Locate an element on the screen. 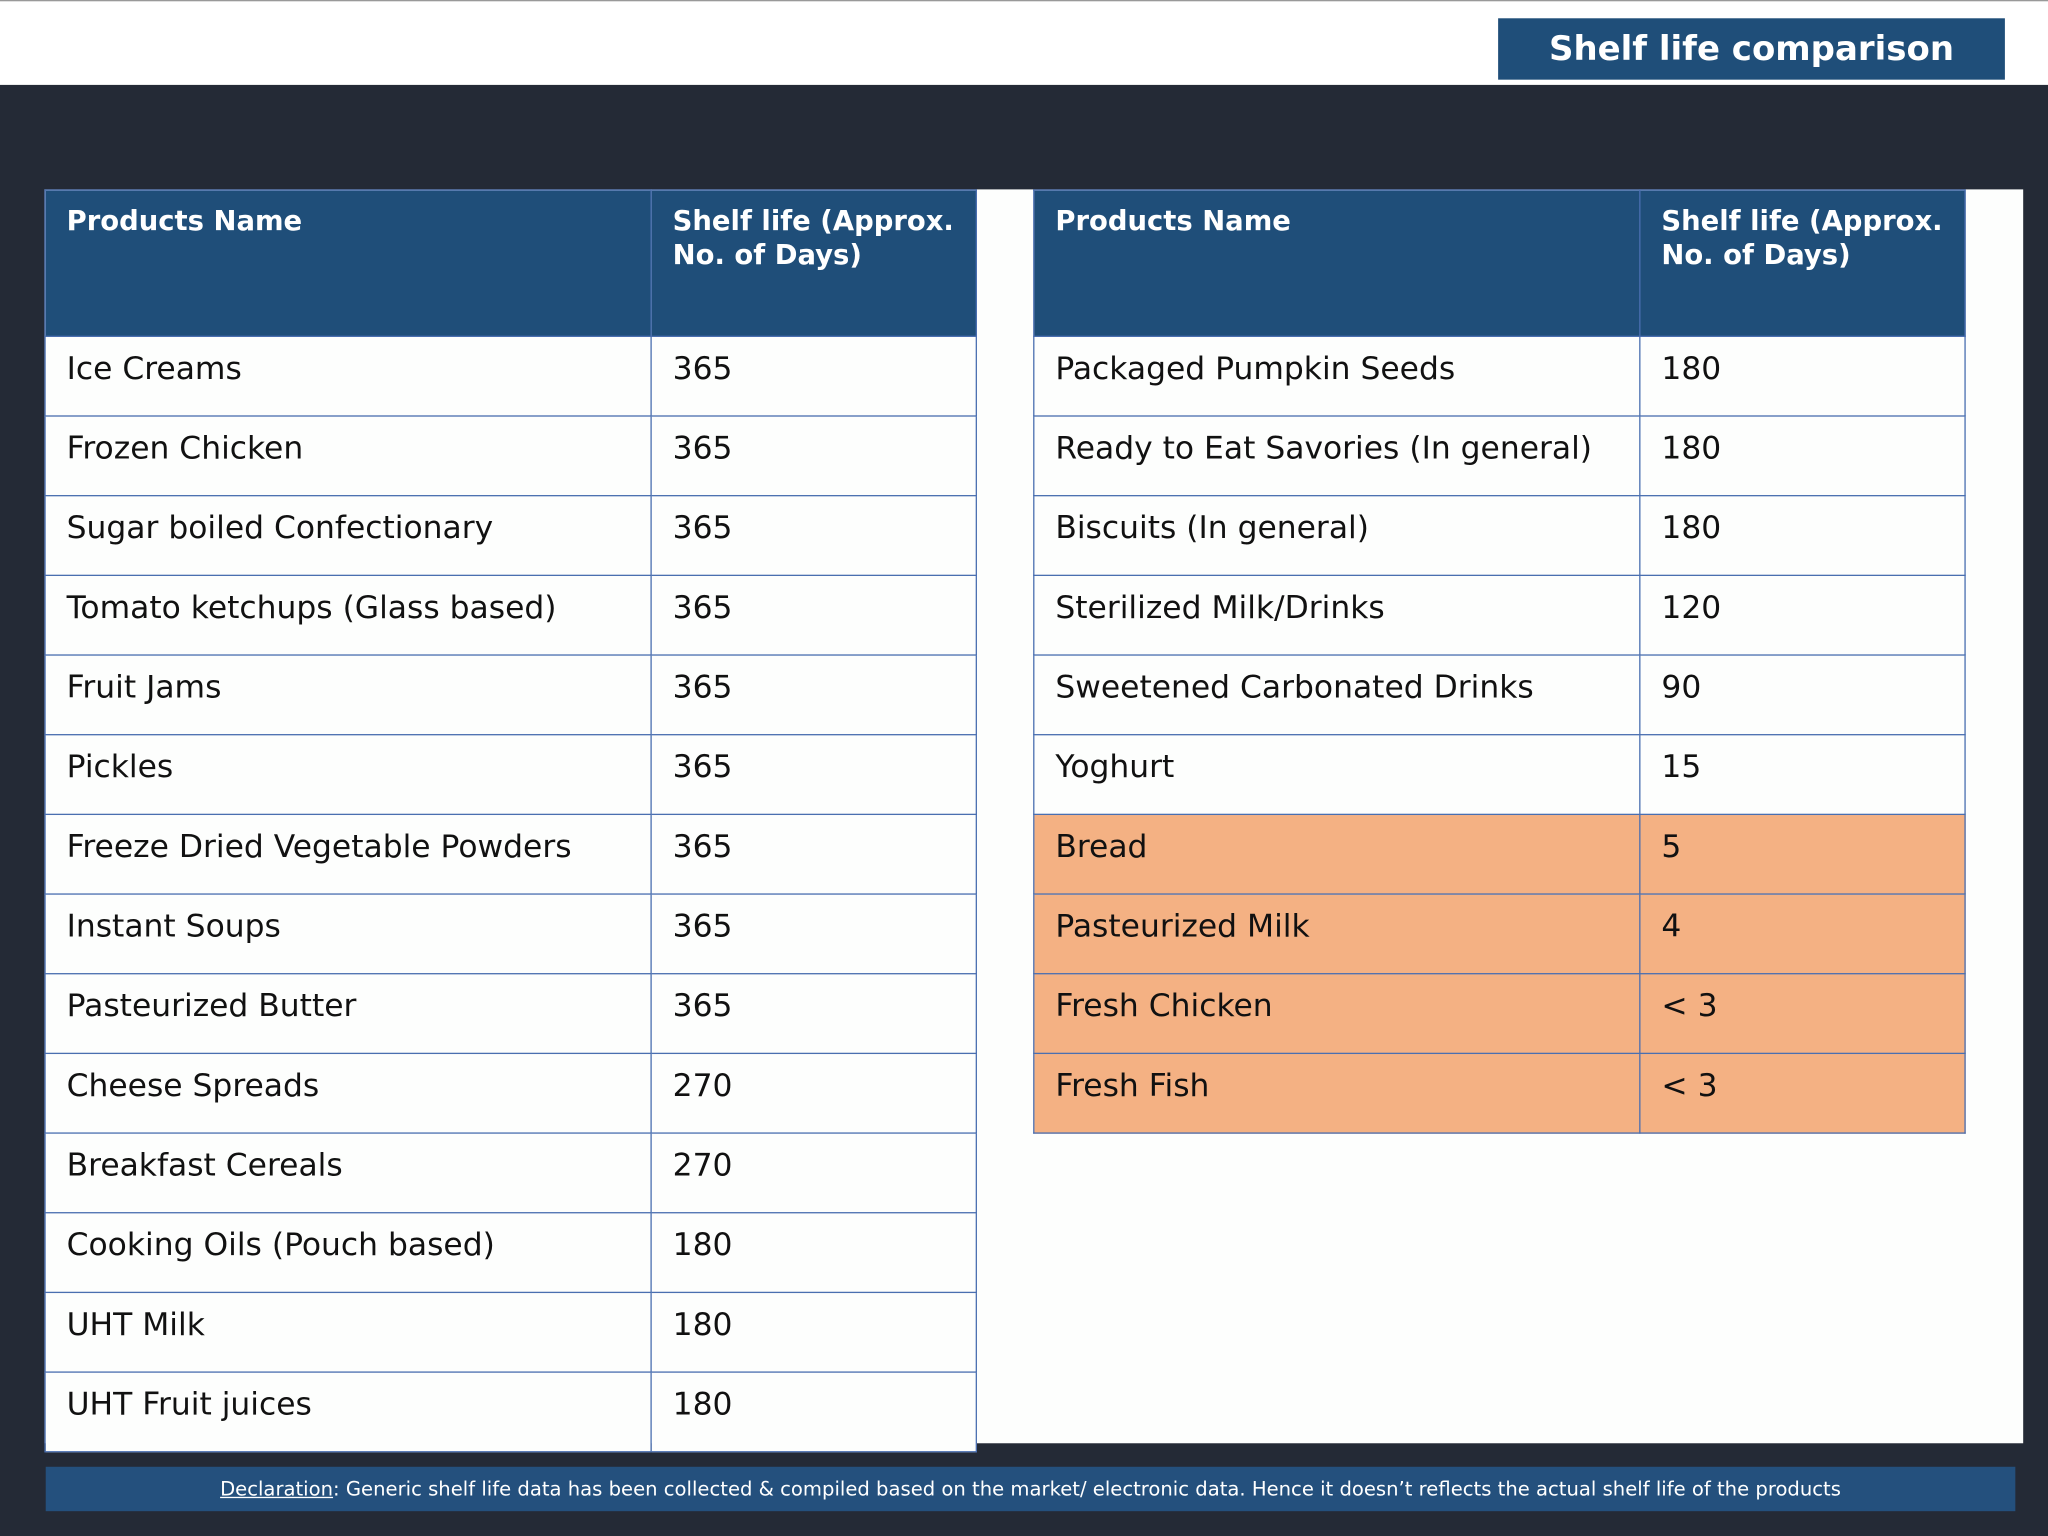 Image resolution: width=2048 pixels, height=1536 pixels. row: Sugar boiled Confectionary 365 is located at coordinates (510, 535).